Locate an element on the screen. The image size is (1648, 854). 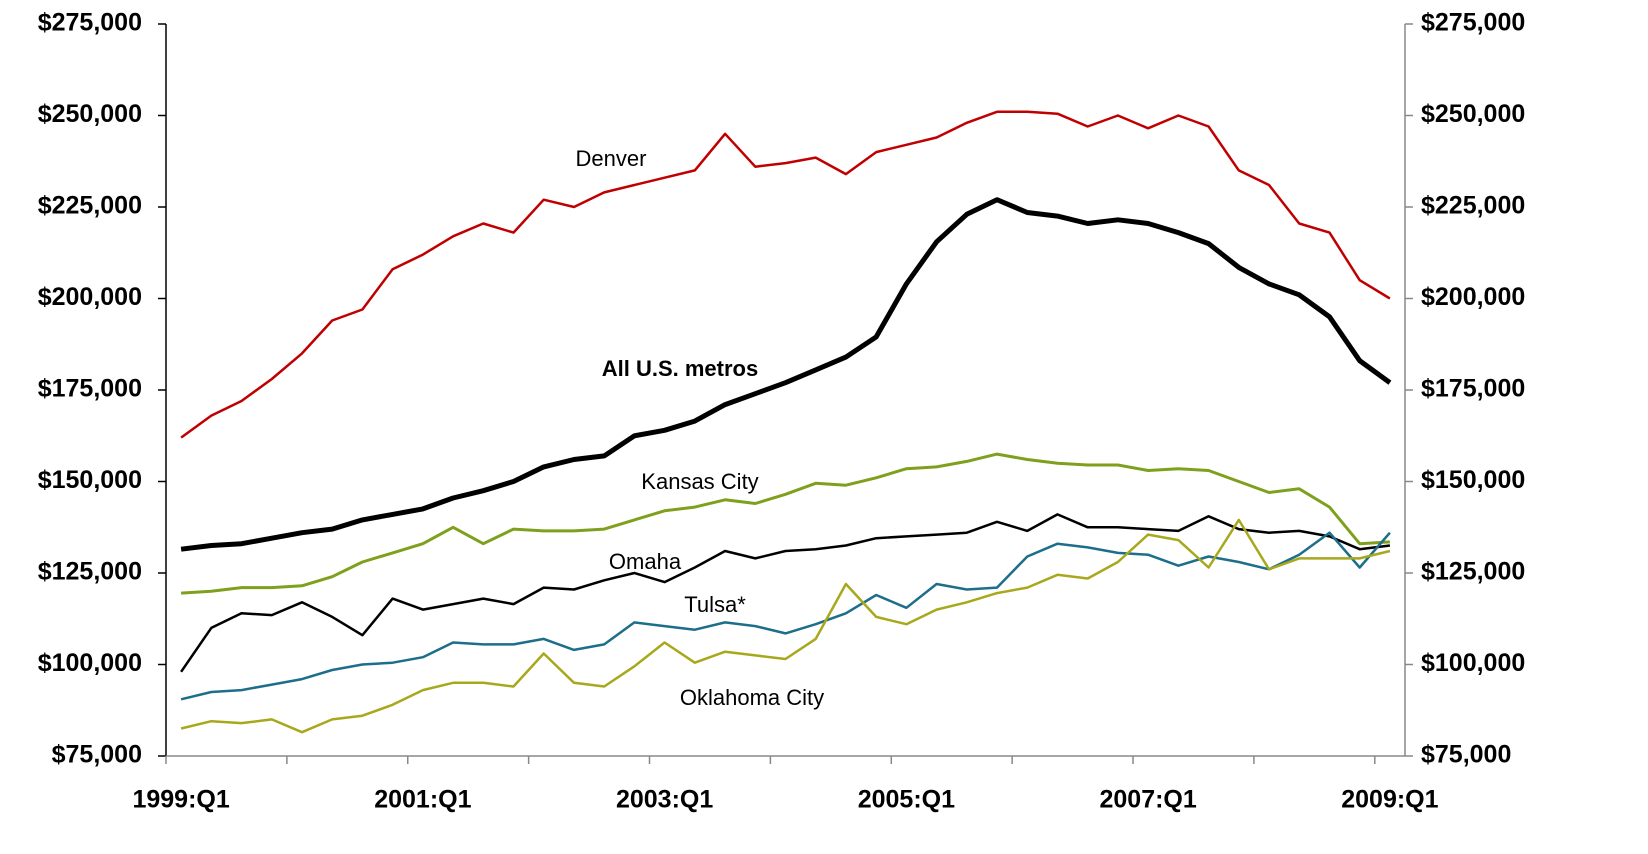
y2-tick-label: $100,000 is located at coordinates (1473, 663).